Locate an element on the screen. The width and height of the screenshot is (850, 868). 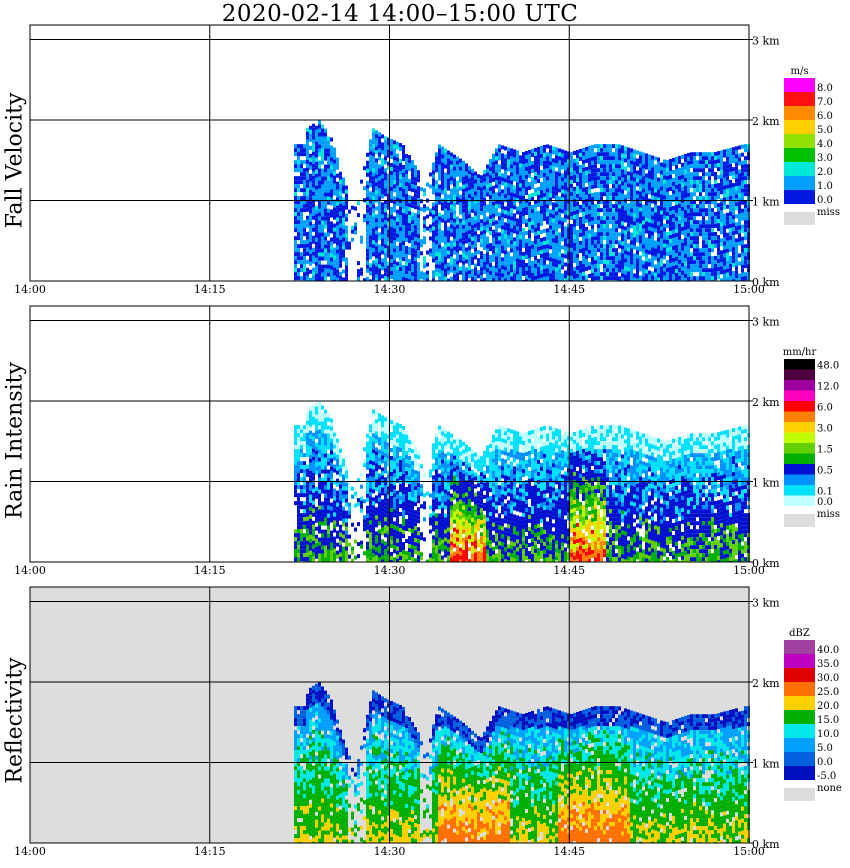
legend-label-reflectivity-7: 5.0 is located at coordinates (825, 748).